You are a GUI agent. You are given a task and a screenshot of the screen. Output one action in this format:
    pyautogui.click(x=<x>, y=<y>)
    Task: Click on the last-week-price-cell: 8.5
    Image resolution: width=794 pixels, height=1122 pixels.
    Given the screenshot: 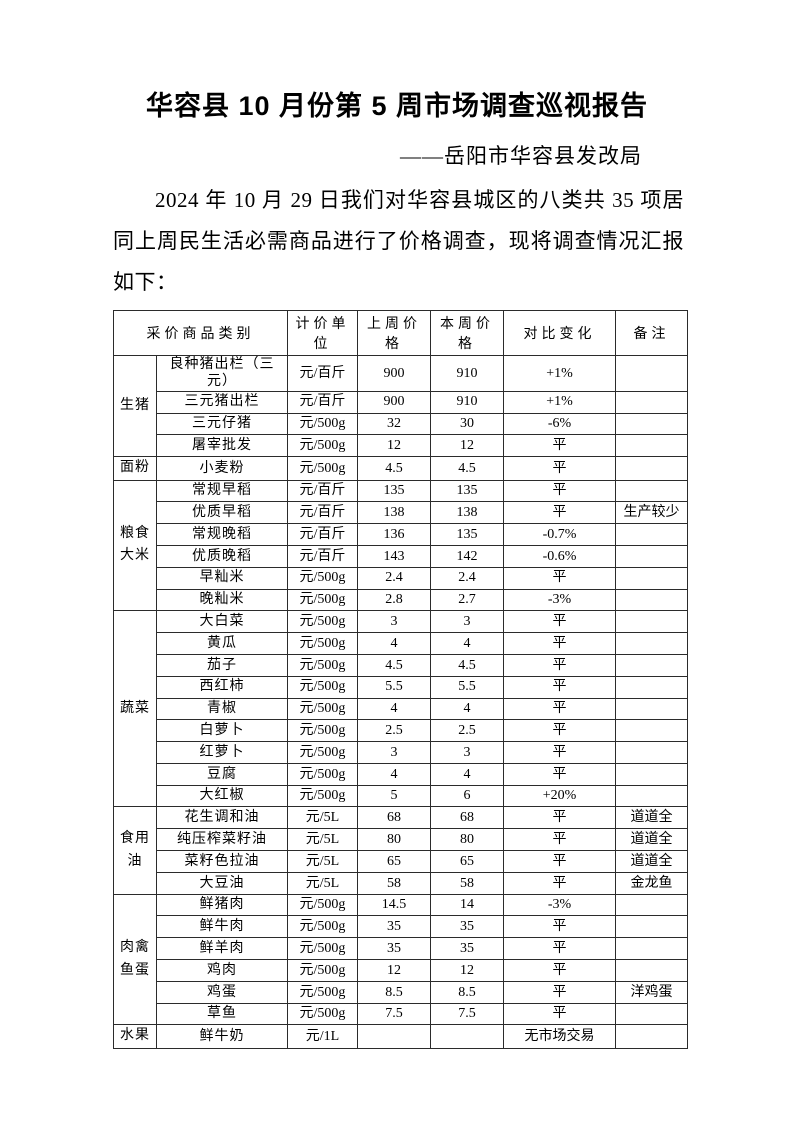 What is the action you would take?
    pyautogui.click(x=394, y=992)
    